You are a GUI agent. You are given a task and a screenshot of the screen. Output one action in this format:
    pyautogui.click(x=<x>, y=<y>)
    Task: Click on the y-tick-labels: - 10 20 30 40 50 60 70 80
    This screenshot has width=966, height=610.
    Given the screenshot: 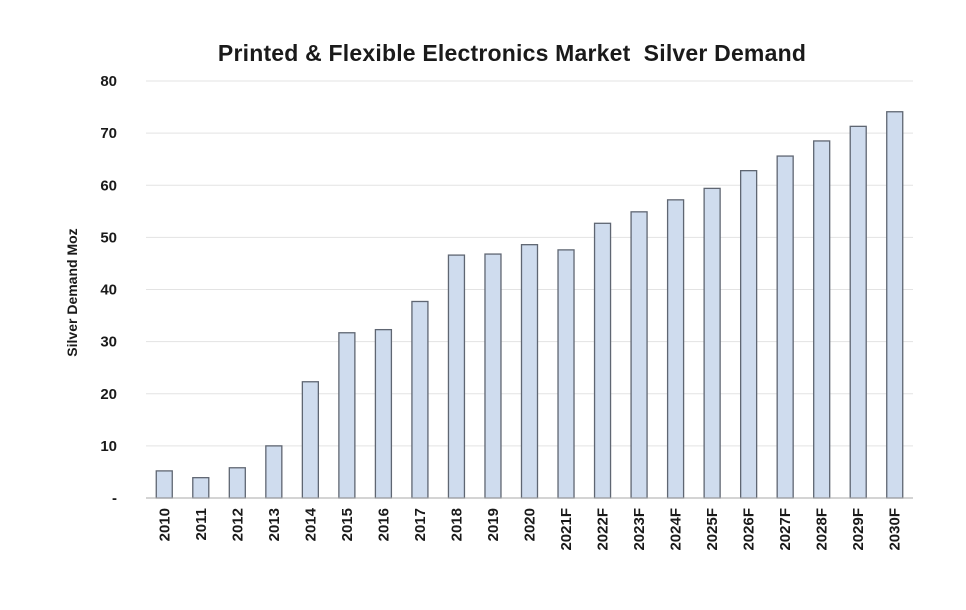 What is the action you would take?
    pyautogui.click(x=108, y=290)
    